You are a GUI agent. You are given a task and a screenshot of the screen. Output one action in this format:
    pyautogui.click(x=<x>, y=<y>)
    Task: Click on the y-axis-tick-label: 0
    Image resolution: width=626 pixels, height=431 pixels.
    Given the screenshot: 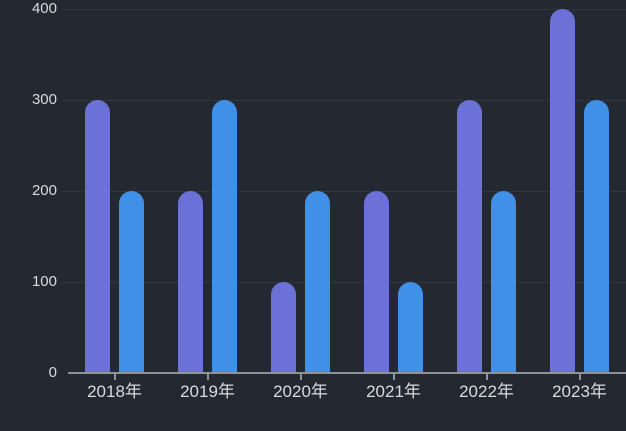 What is the action you would take?
    pyautogui.click(x=52, y=372)
    